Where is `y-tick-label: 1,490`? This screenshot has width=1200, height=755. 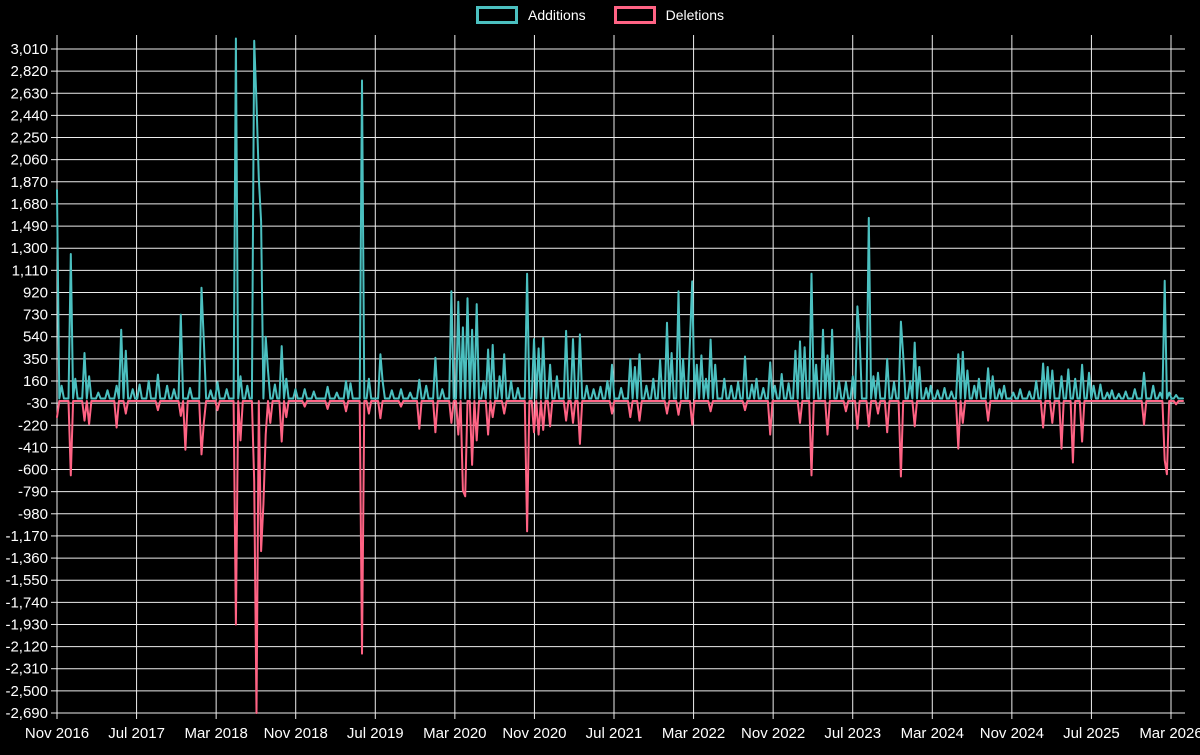 y-tick-label: 1,490 is located at coordinates (29, 226).